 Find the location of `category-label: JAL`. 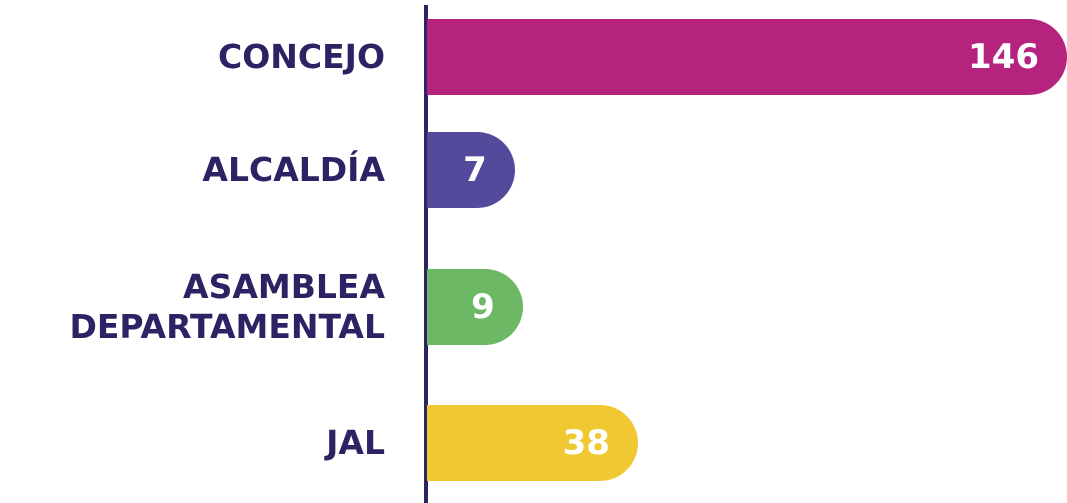

category-label: JAL is located at coordinates (355, 442).